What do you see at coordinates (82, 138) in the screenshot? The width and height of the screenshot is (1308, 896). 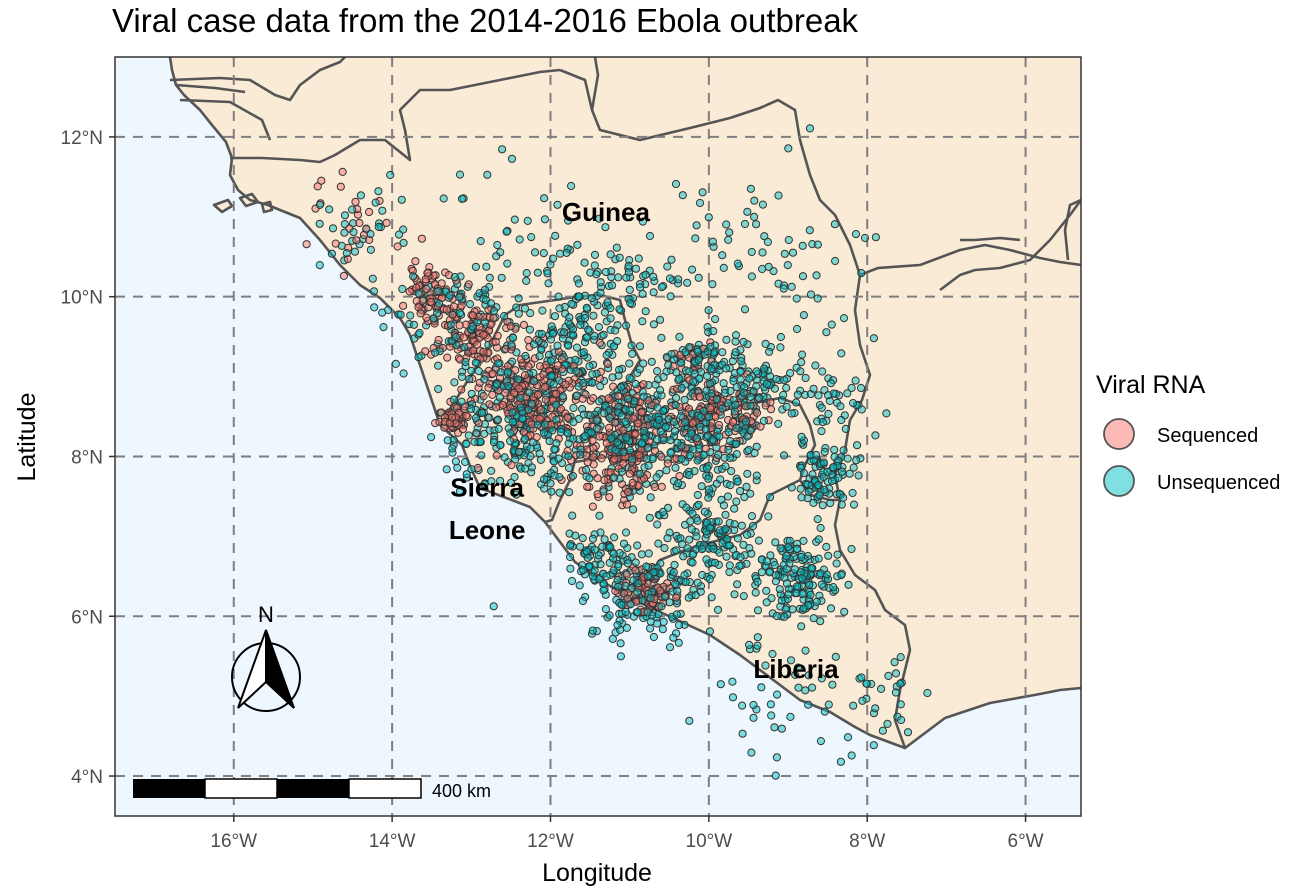 I see `y-tick-label: 12°N` at bounding box center [82, 138].